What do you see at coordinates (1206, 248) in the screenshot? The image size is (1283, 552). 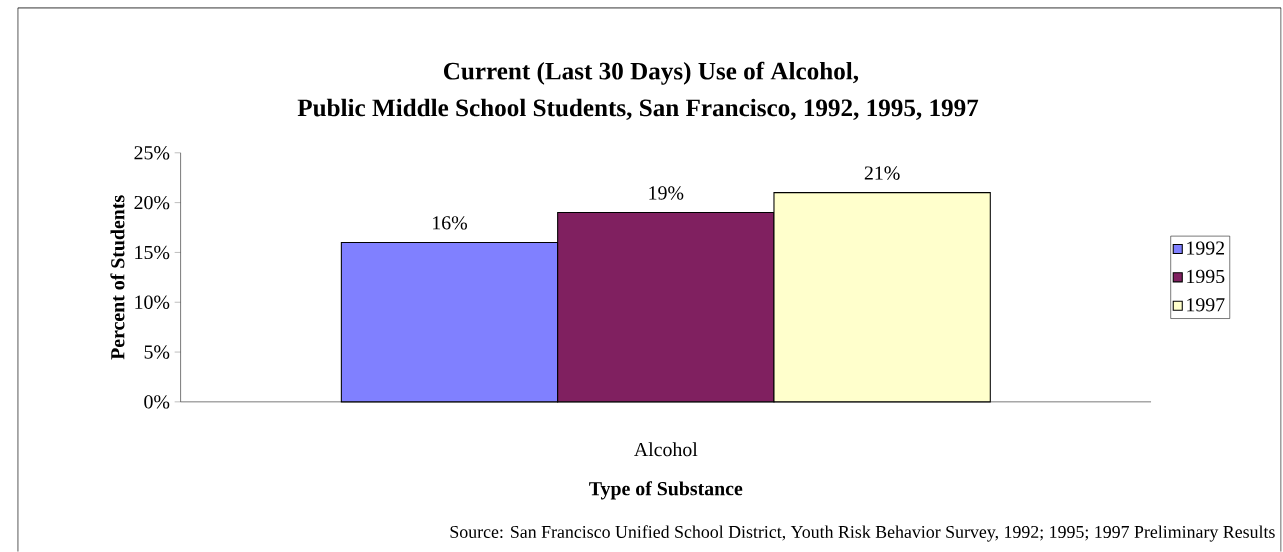 I see `legend-label: 1992` at bounding box center [1206, 248].